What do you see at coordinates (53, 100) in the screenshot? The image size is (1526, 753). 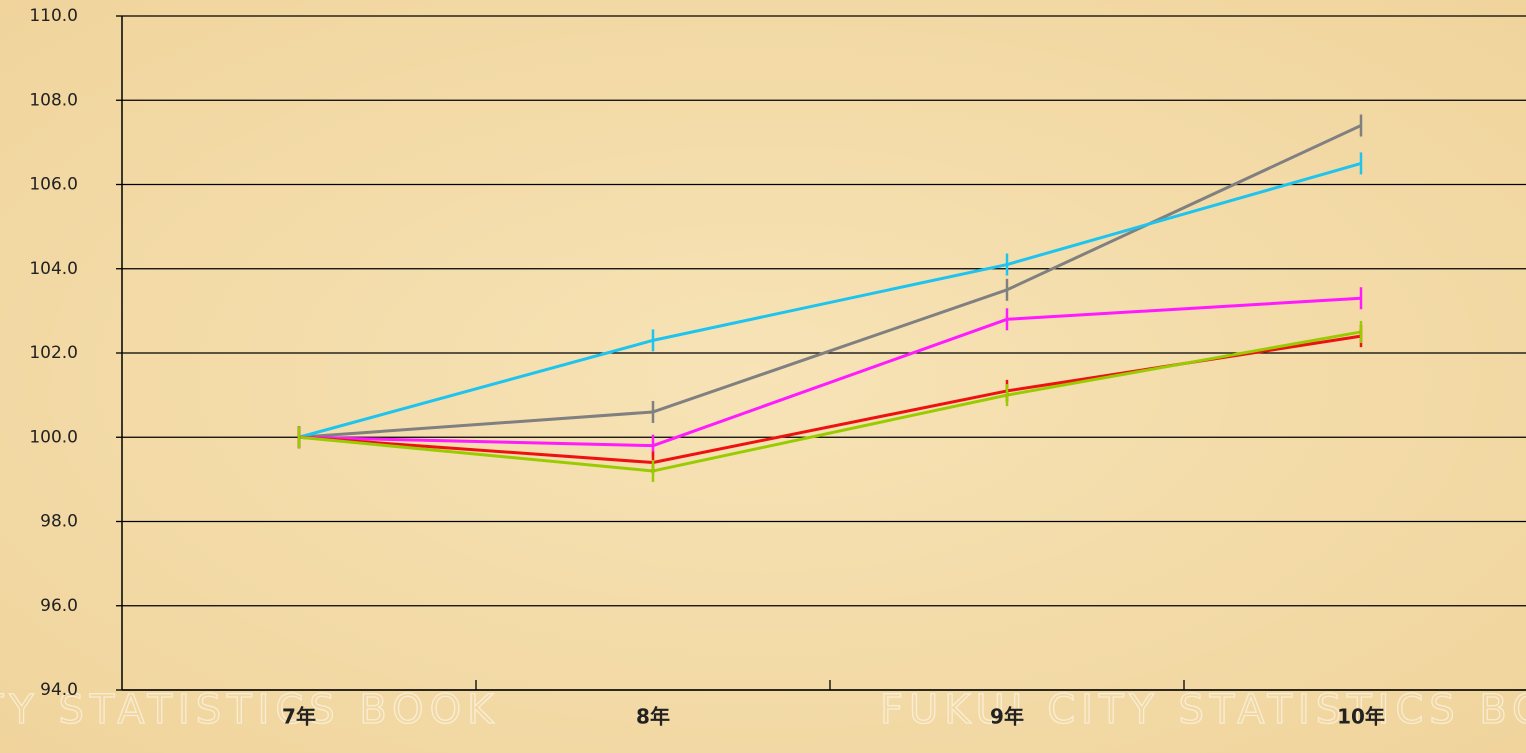 I see `y-tick-label: 108.0` at bounding box center [53, 100].